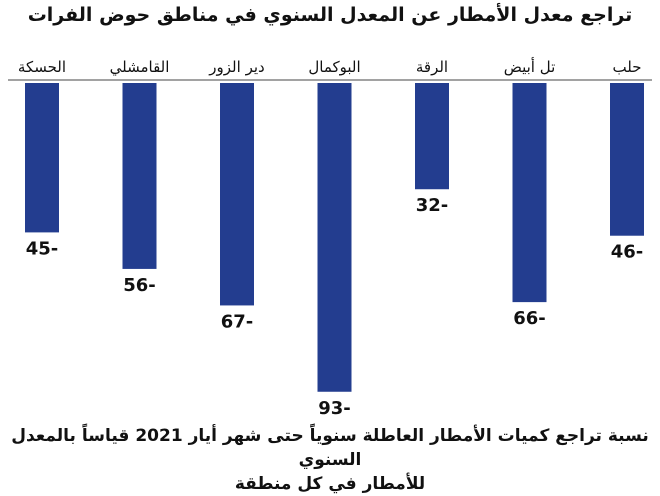 The width and height of the screenshot is (660, 496). I want to click on category-label: الرقة, so click(432, 67).